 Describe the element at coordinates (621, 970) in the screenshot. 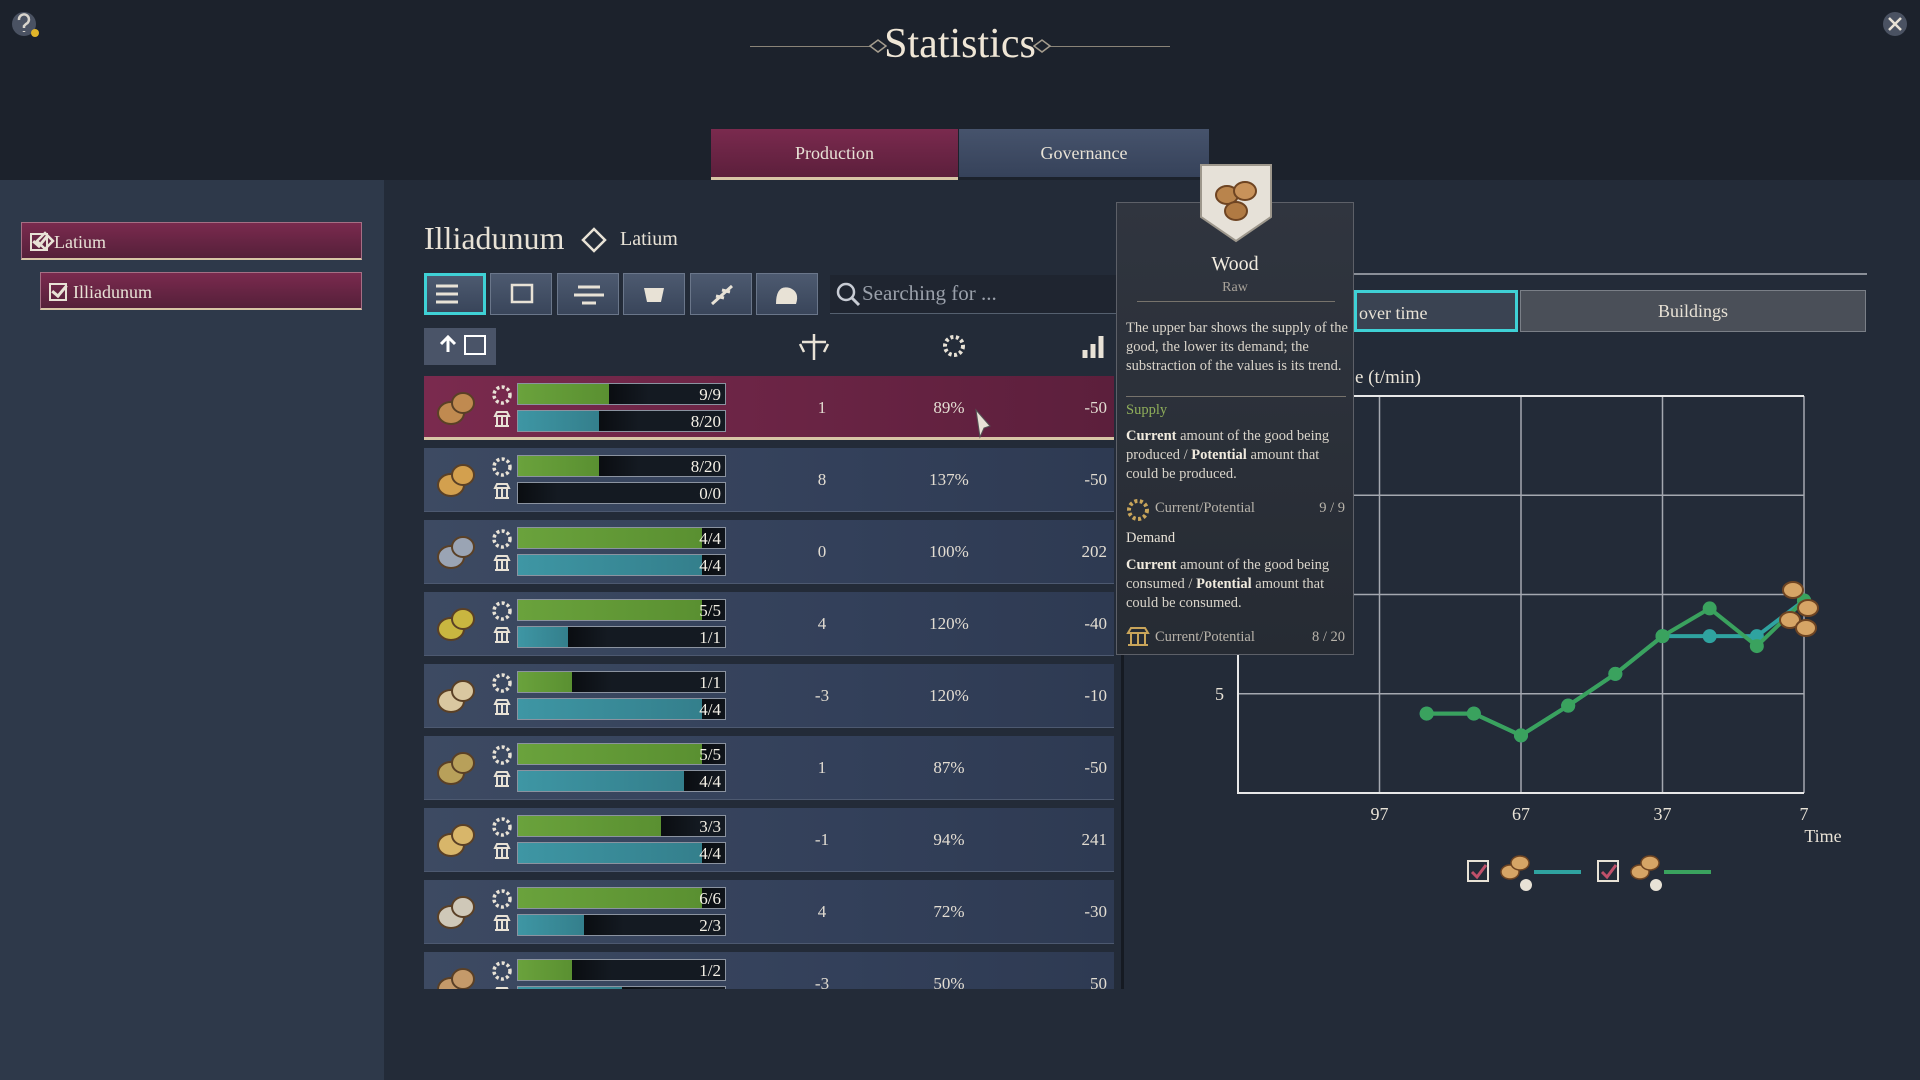

I see `supply-bar: 1/2` at that location.